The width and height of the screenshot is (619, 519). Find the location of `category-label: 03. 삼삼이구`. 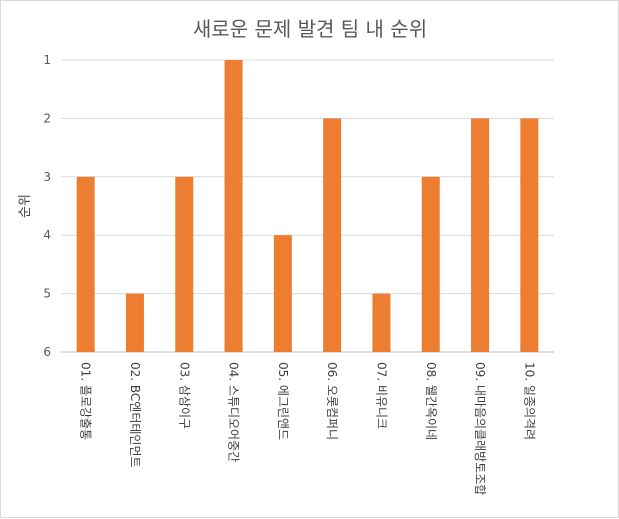

category-label: 03. 삼삼이구 is located at coordinates (184, 395).